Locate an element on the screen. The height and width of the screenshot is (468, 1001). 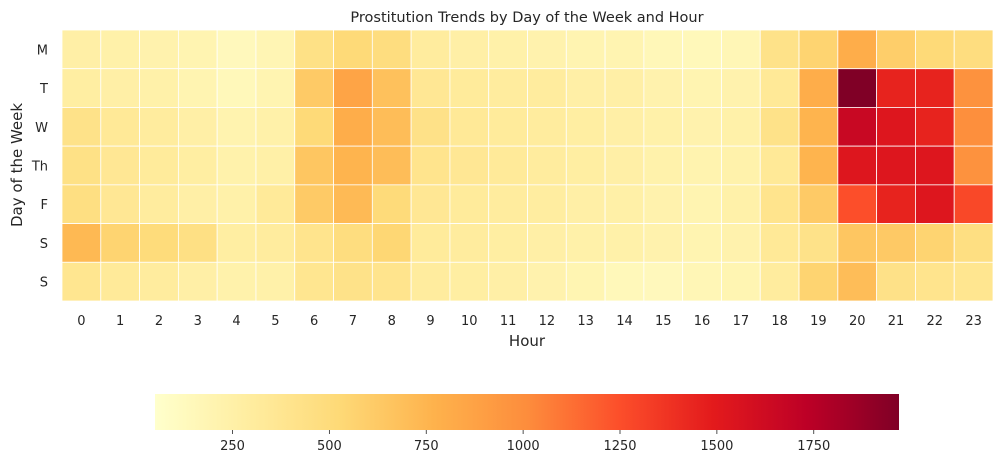
colorbar-tick-label: 750 is located at coordinates (426, 446).